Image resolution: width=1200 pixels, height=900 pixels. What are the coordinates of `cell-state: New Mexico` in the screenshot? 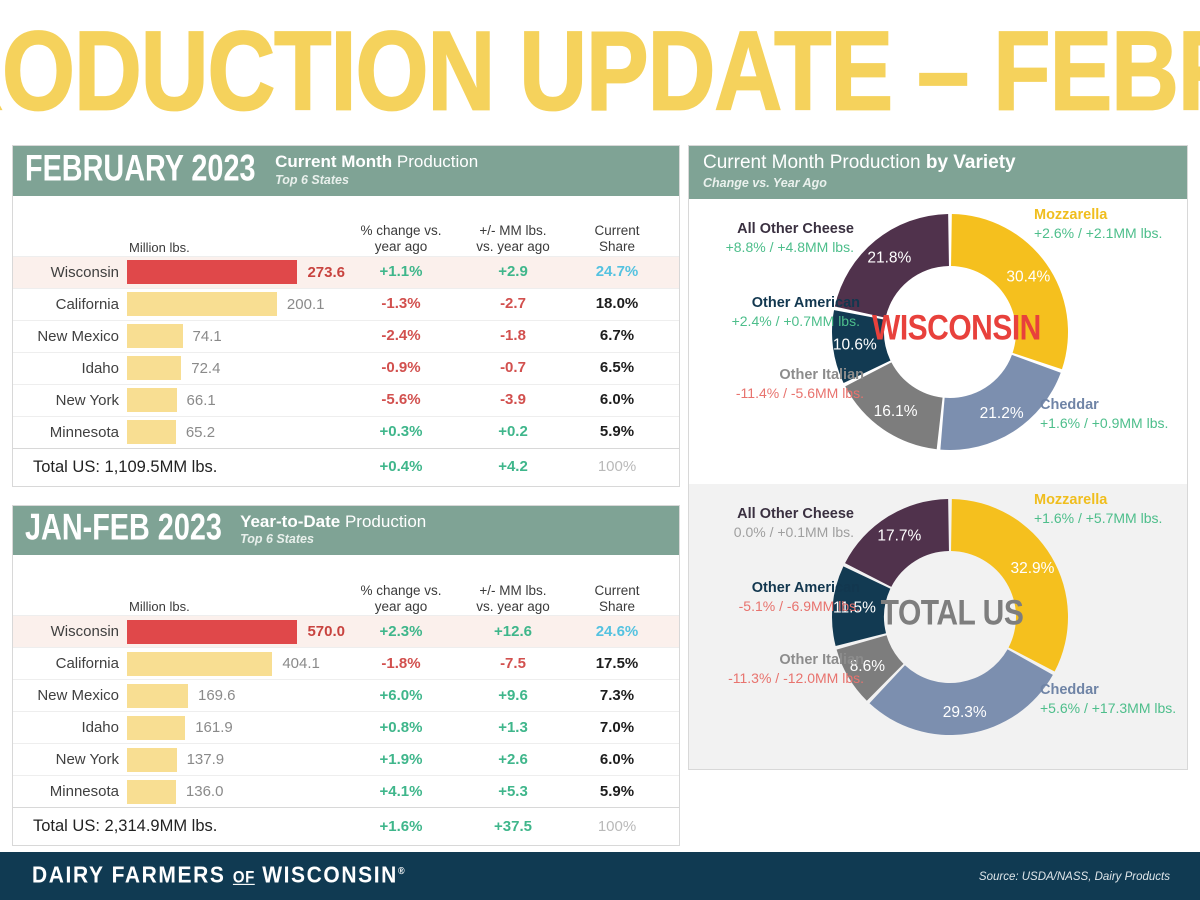 It's located at (78, 336).